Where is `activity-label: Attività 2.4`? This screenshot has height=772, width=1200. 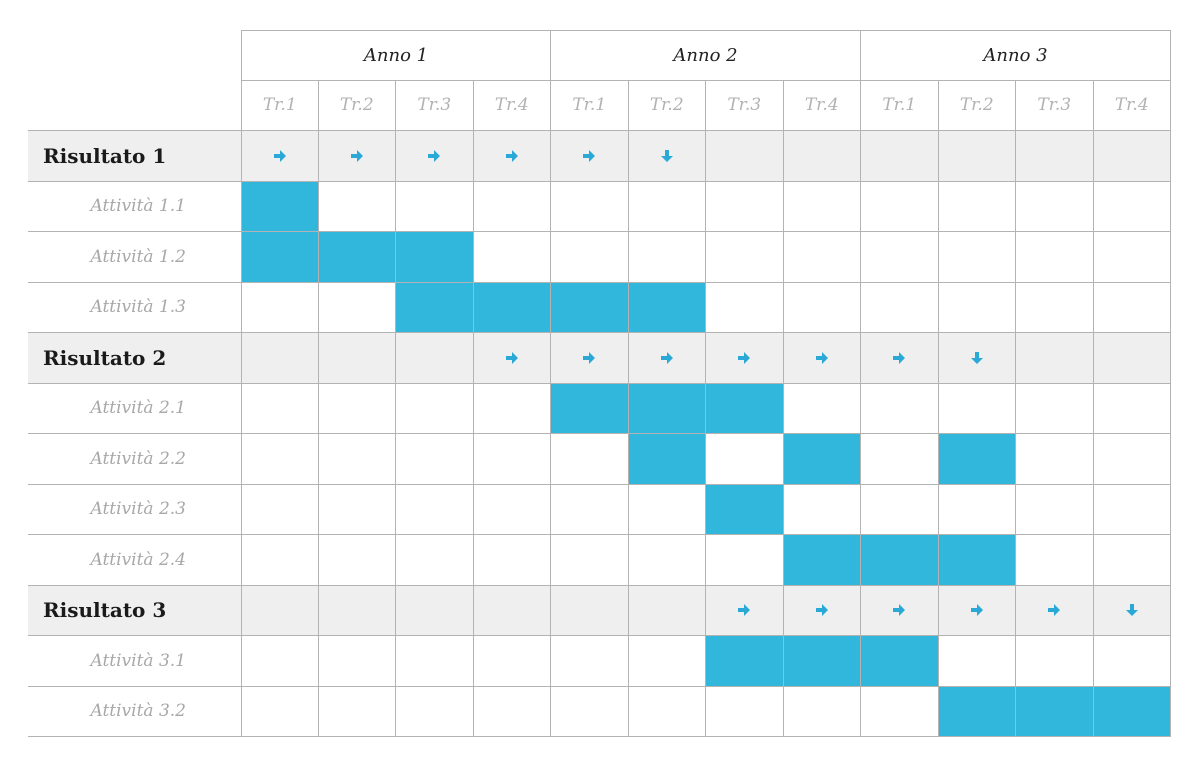
activity-label: Attività 2.4 is located at coordinates (134, 560).